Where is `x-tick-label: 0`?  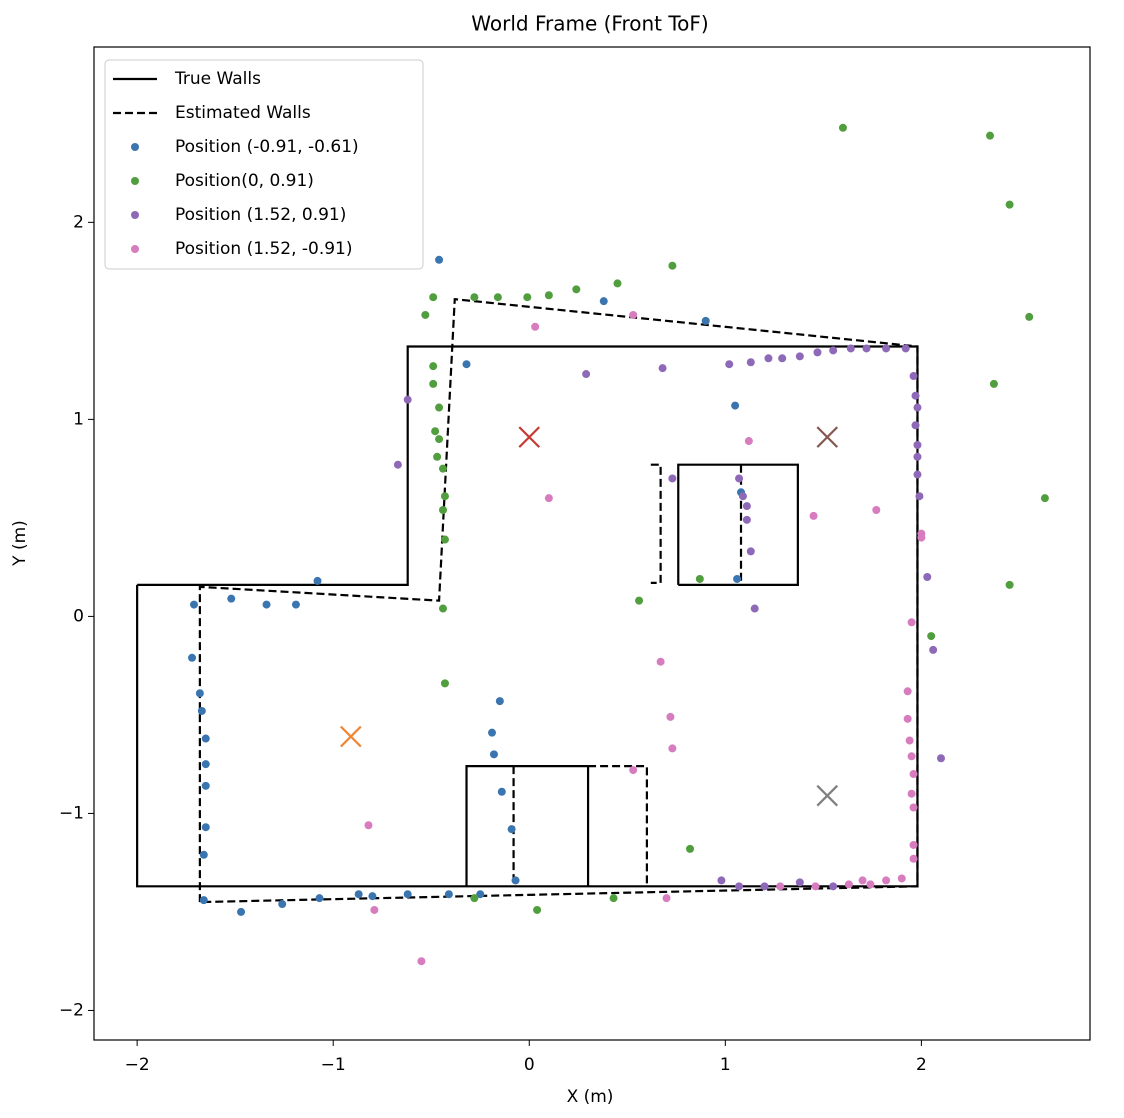
x-tick-label: 0 is located at coordinates (529, 1065).